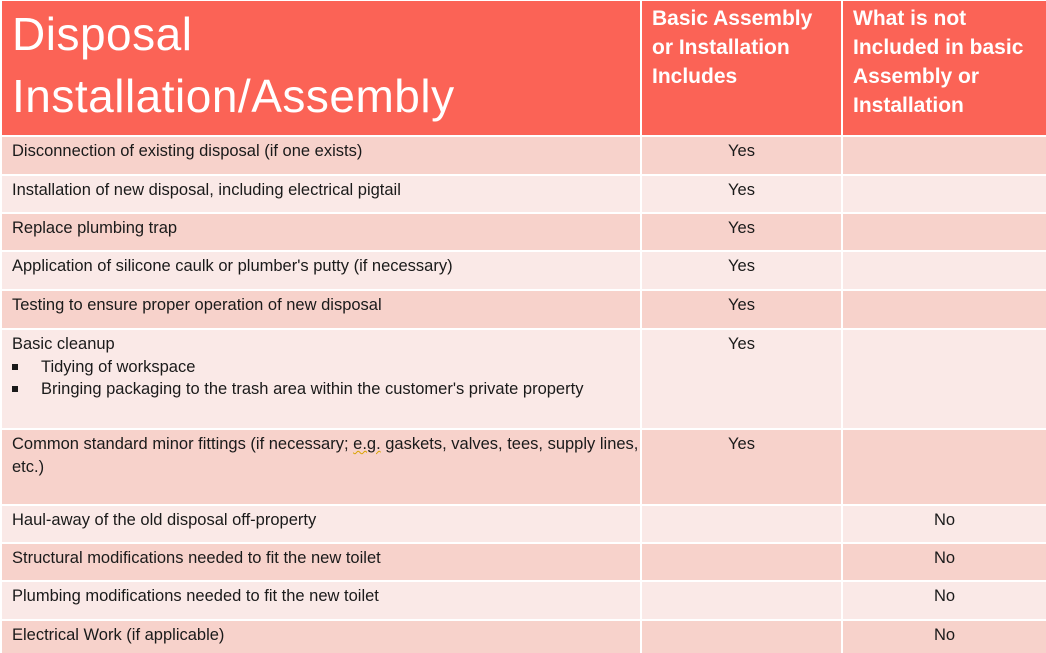 Image resolution: width=1046 pixels, height=653 pixels. I want to click on spellcheck-underlined-text: e.g., so click(367, 444).